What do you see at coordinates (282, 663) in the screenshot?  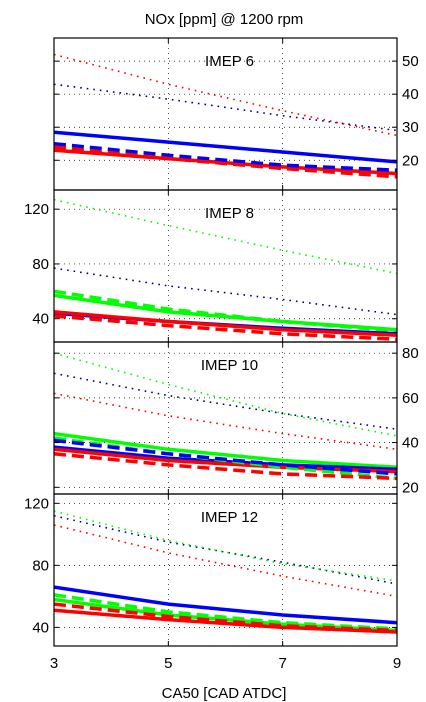 I see `x-tick-label: 7` at bounding box center [282, 663].